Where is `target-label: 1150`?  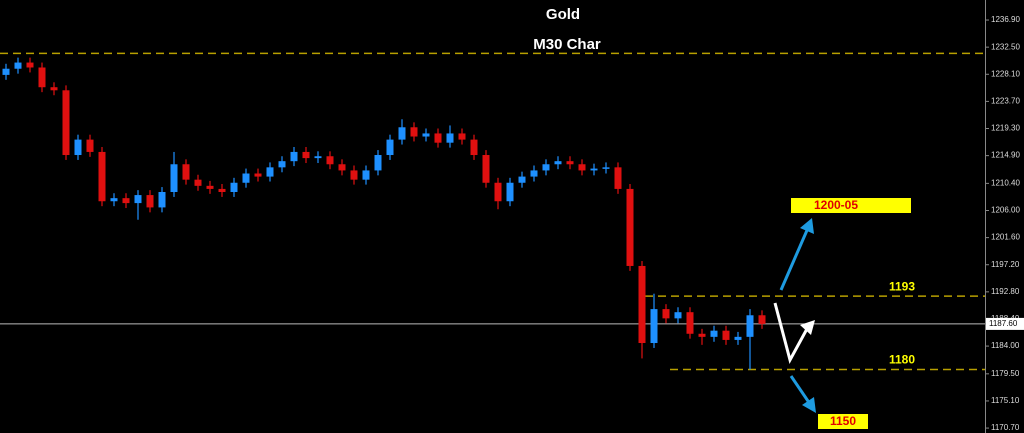
target-label: 1150 is located at coordinates (843, 421).